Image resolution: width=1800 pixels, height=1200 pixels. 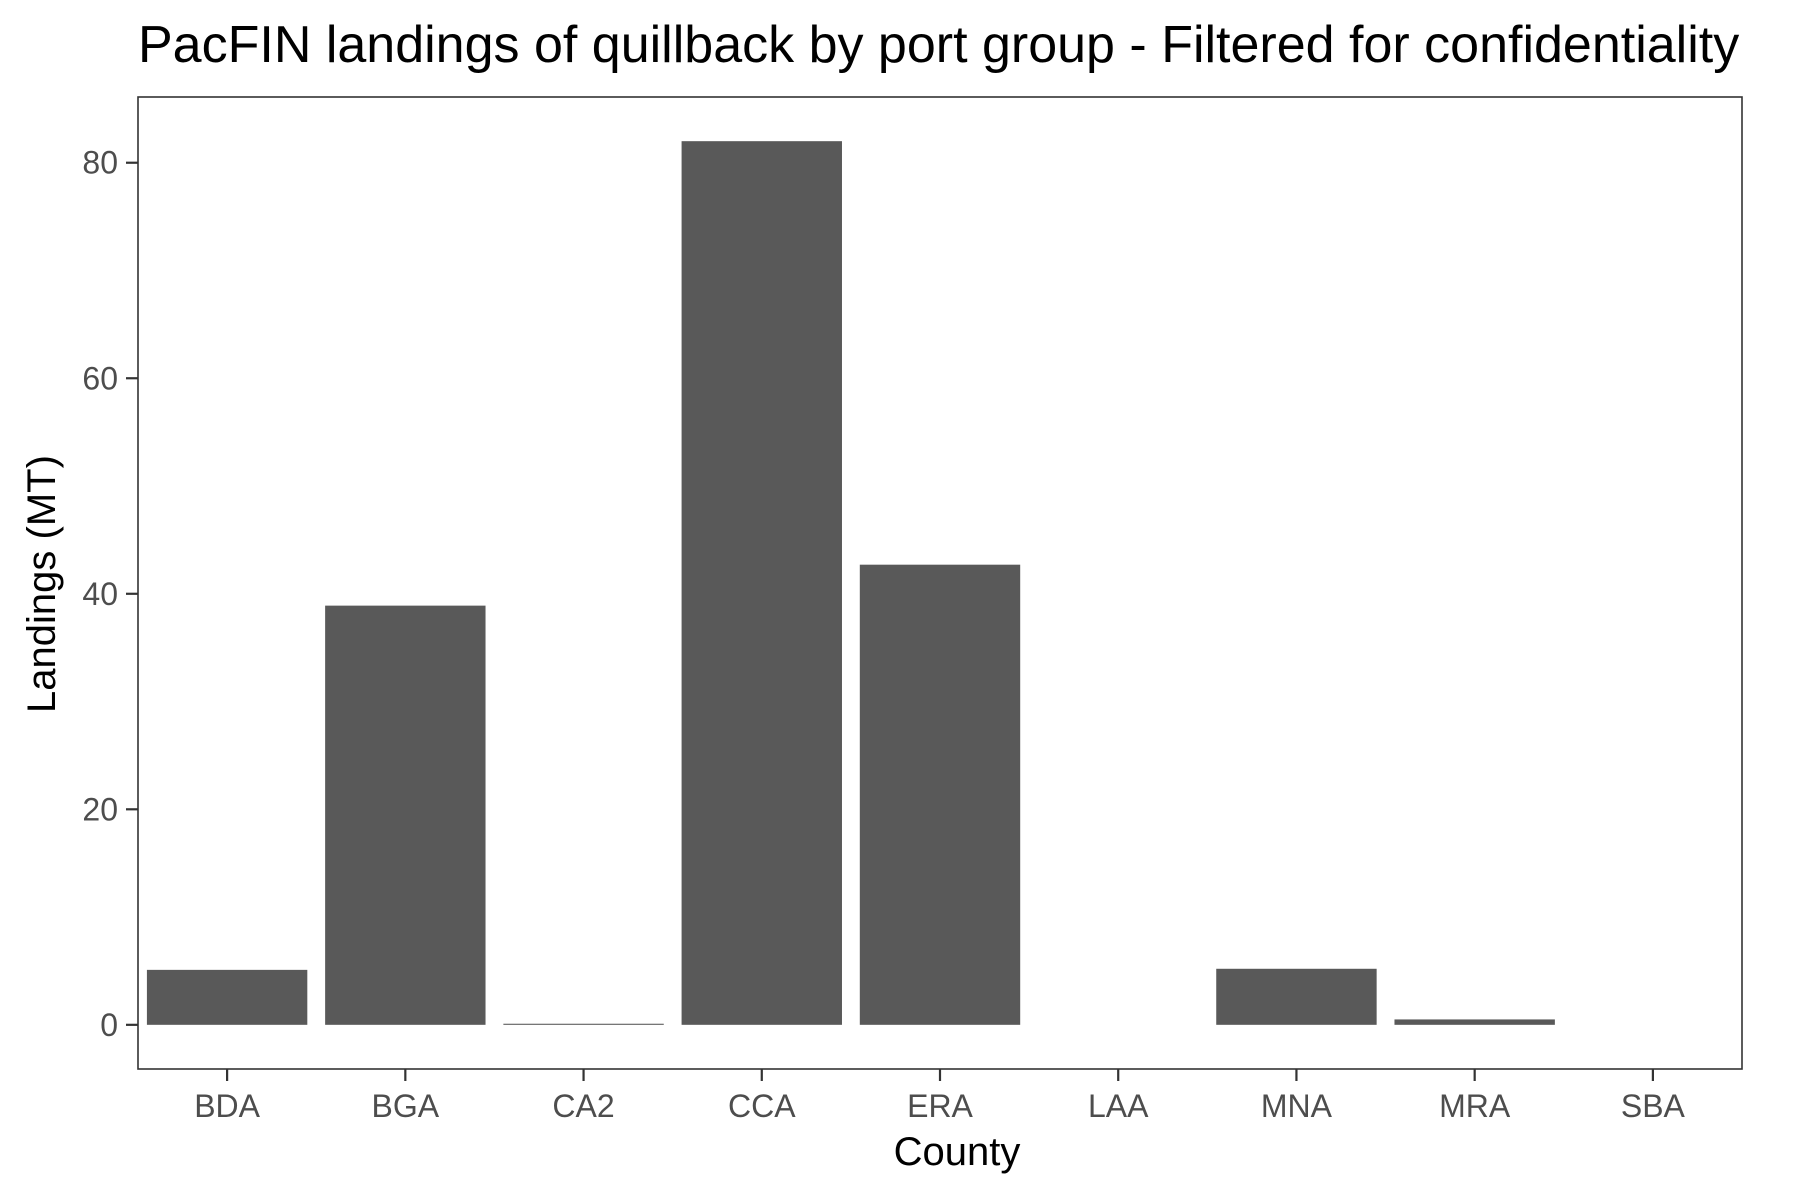 What do you see at coordinates (1653, 1106) in the screenshot?
I see `x-tick-label: SBA` at bounding box center [1653, 1106].